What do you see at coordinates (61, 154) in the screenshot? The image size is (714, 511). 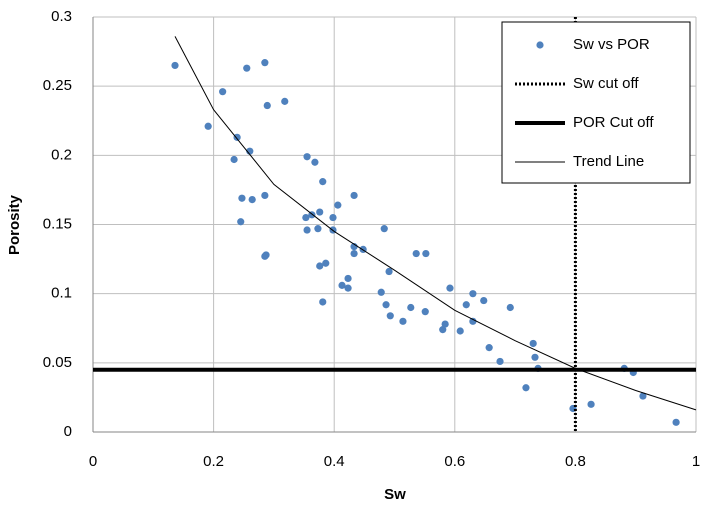 I see `y-tick-label: 0.2` at bounding box center [61, 154].